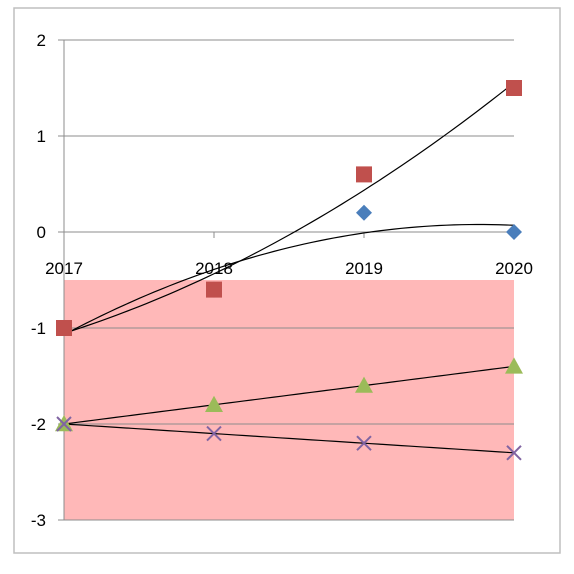 The width and height of the screenshot is (574, 574). Describe the element at coordinates (514, 268) in the screenshot. I see `x-tick-label-3: 2020` at that location.